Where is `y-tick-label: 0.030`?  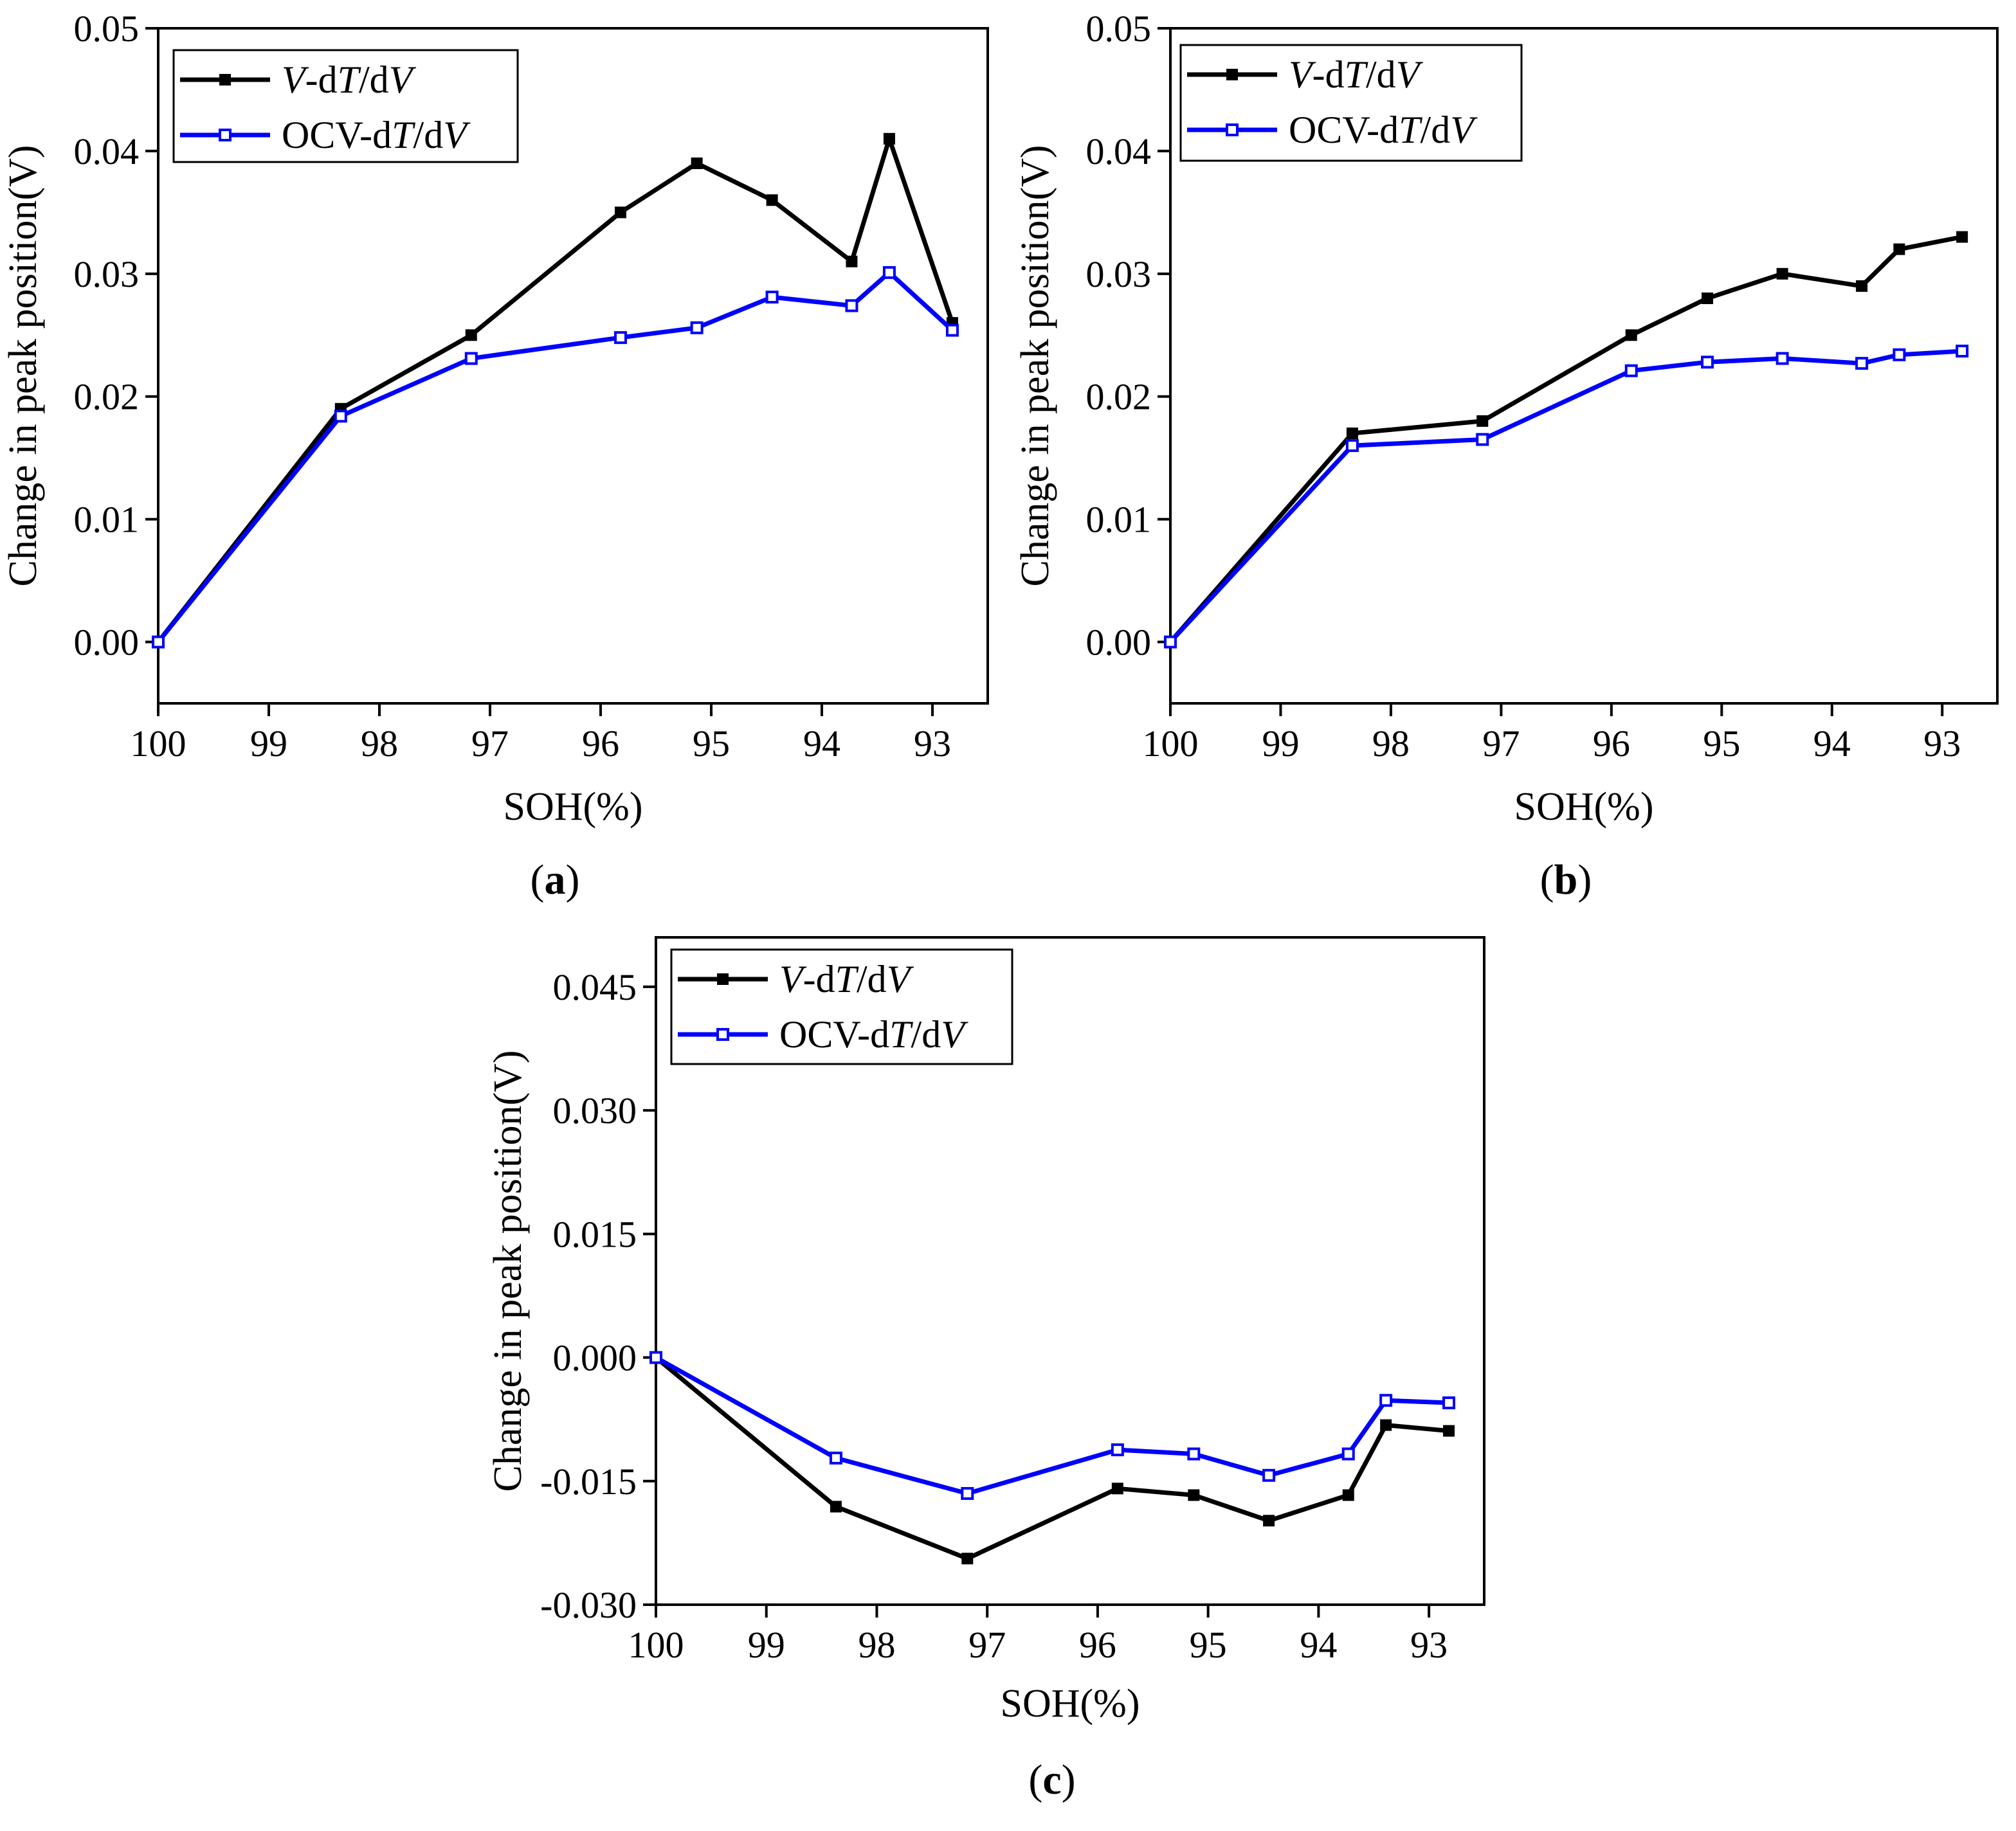
y-tick-label: 0.030 is located at coordinates (595, 1111).